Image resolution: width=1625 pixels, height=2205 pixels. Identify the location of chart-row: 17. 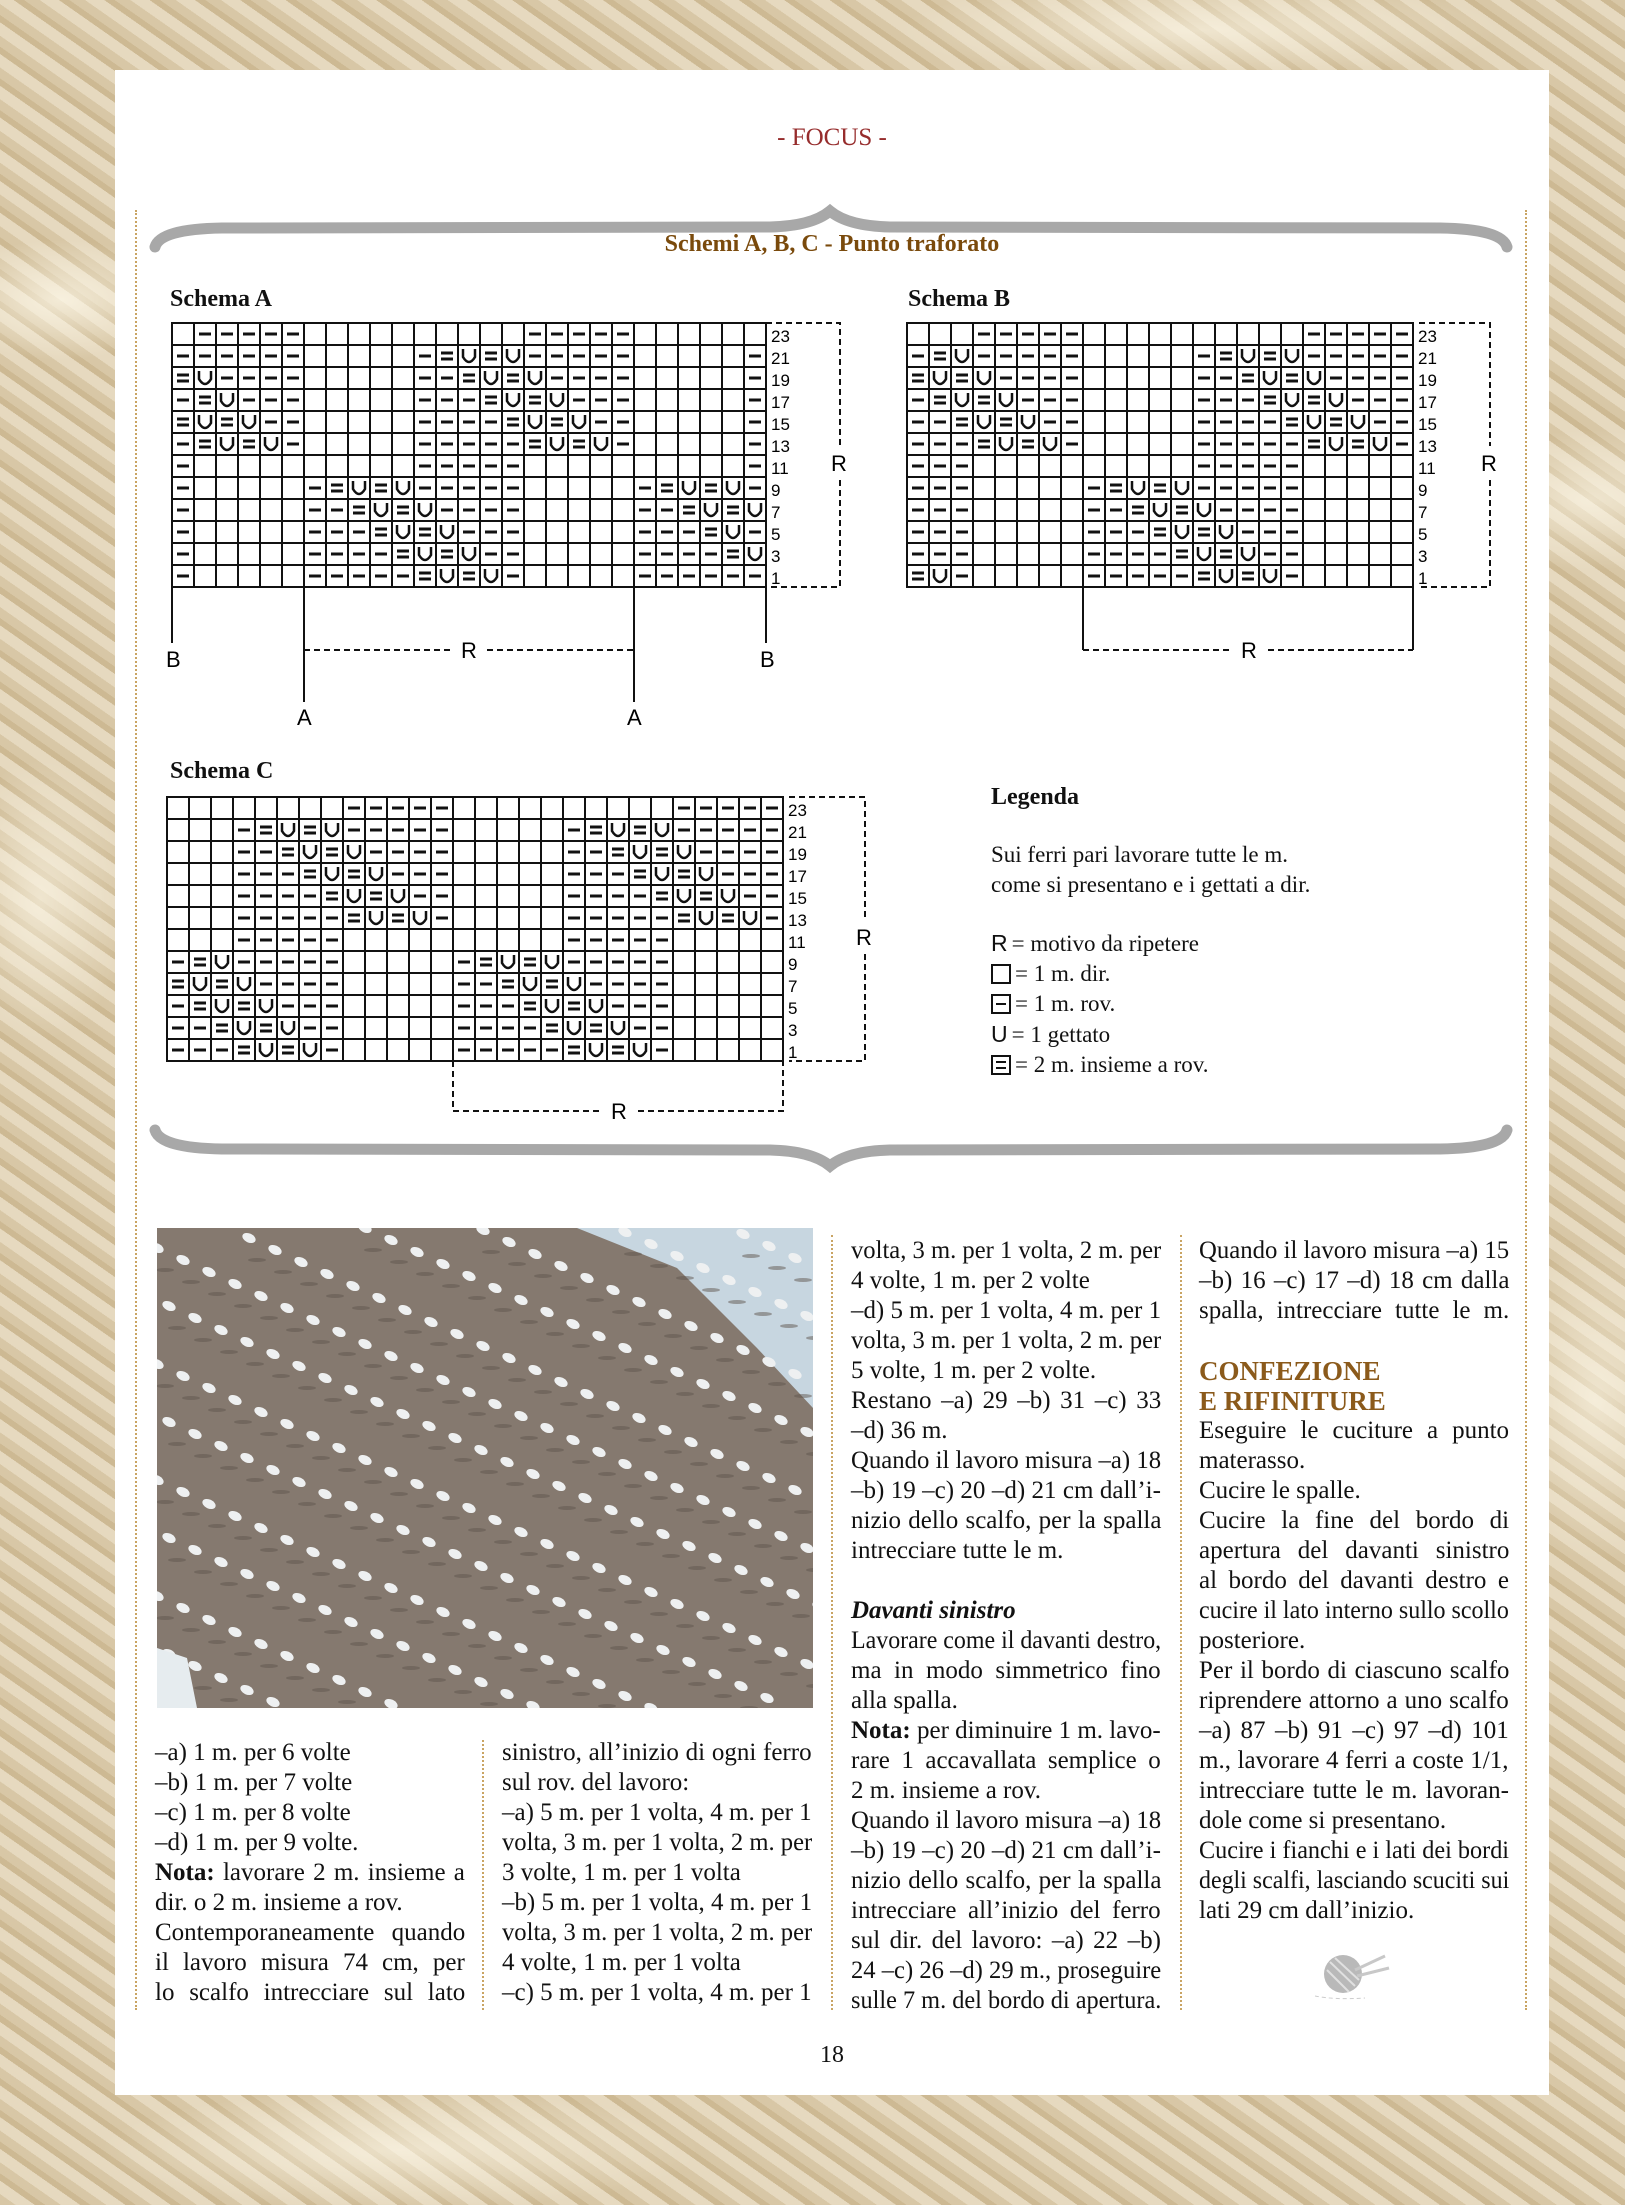
(480, 400).